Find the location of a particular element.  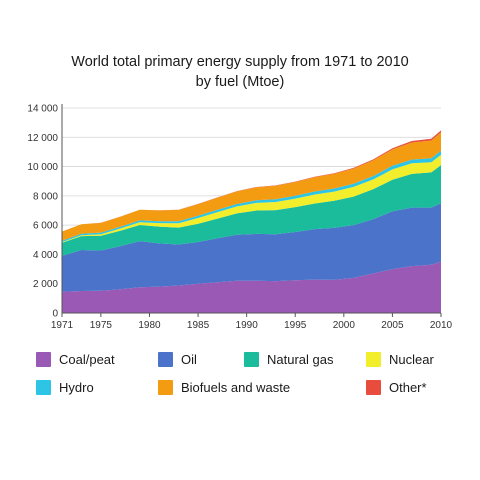

x-tick-label: 1975 is located at coordinates (101, 325).